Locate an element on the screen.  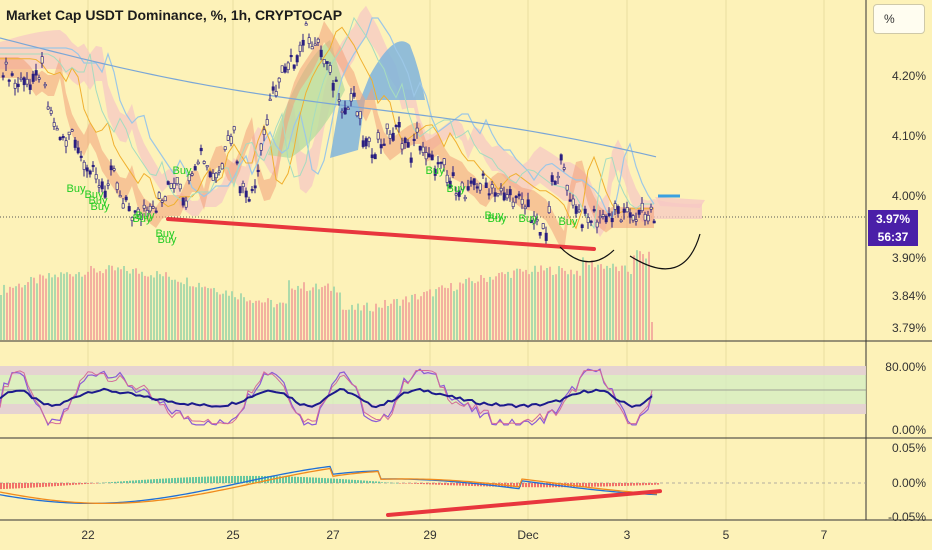
time-tick-label: 3 is located at coordinates (627, 535).